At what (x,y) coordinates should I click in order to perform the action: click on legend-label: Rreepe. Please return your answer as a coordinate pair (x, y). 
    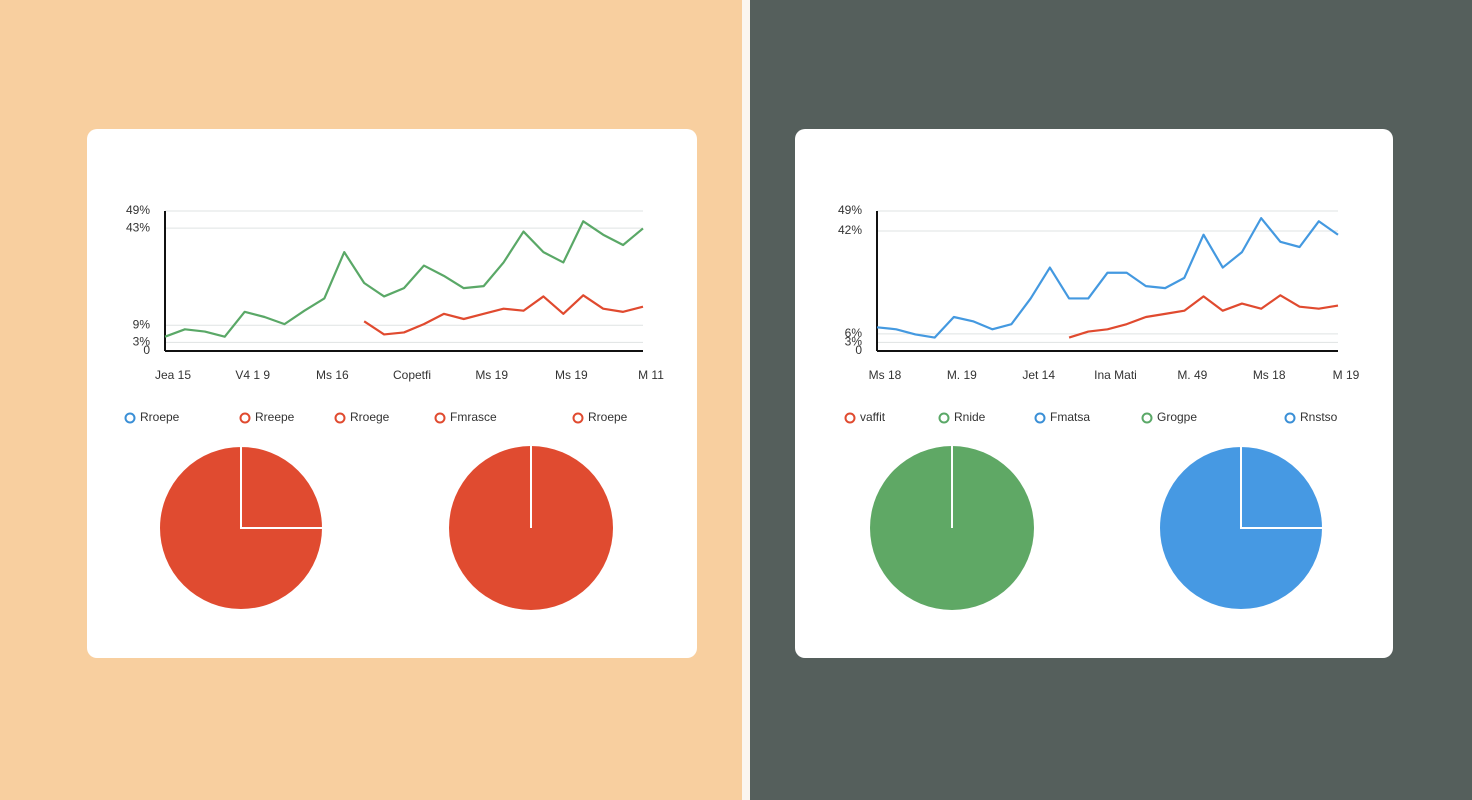
    Looking at the image, I should click on (275, 417).